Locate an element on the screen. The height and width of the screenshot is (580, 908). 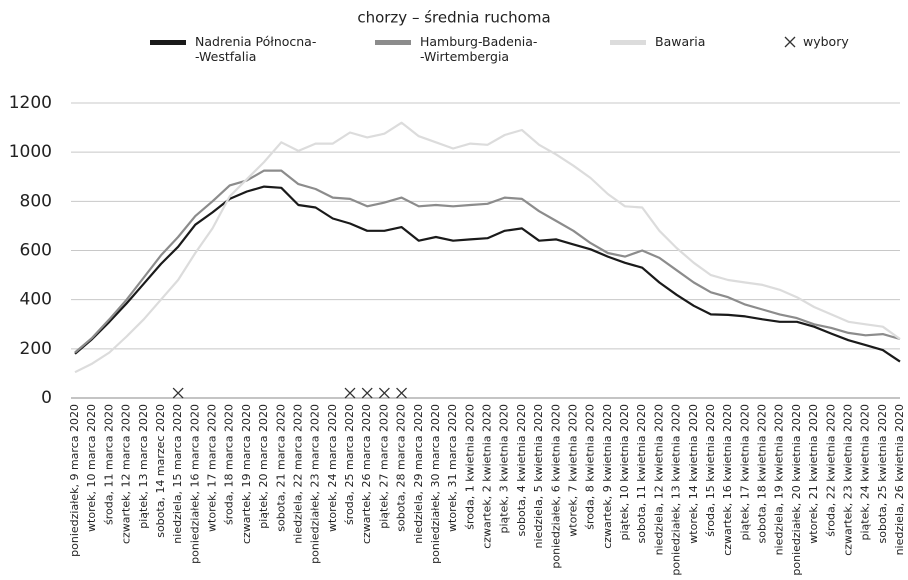
x-tick-label: niedziela, 19 kwietnia 2020 is located at coordinates (779, 479).